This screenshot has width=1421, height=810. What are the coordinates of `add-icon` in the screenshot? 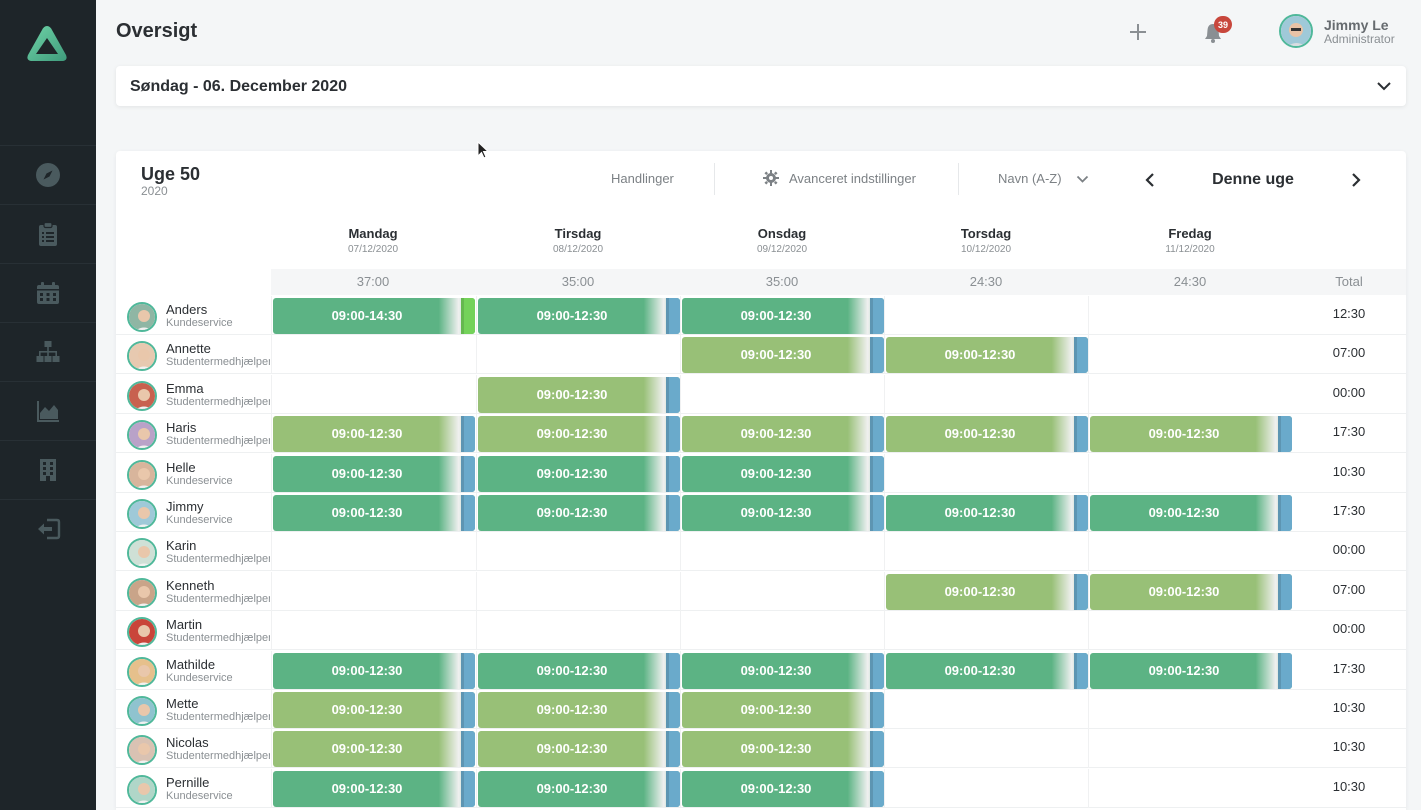 It's located at (1138, 32).